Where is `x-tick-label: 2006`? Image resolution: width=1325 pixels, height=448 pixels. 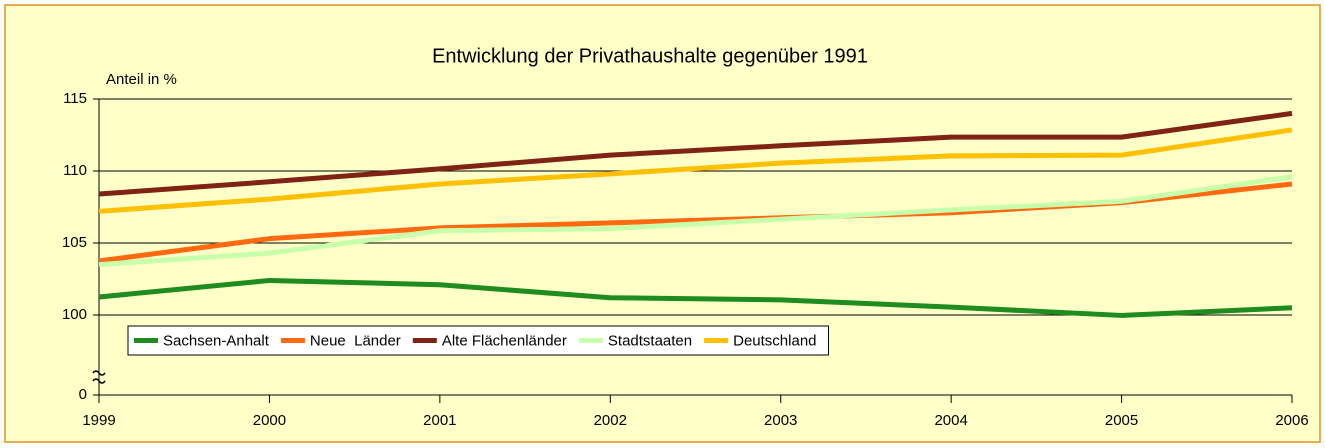
x-tick-label: 2006 is located at coordinates (1291, 420).